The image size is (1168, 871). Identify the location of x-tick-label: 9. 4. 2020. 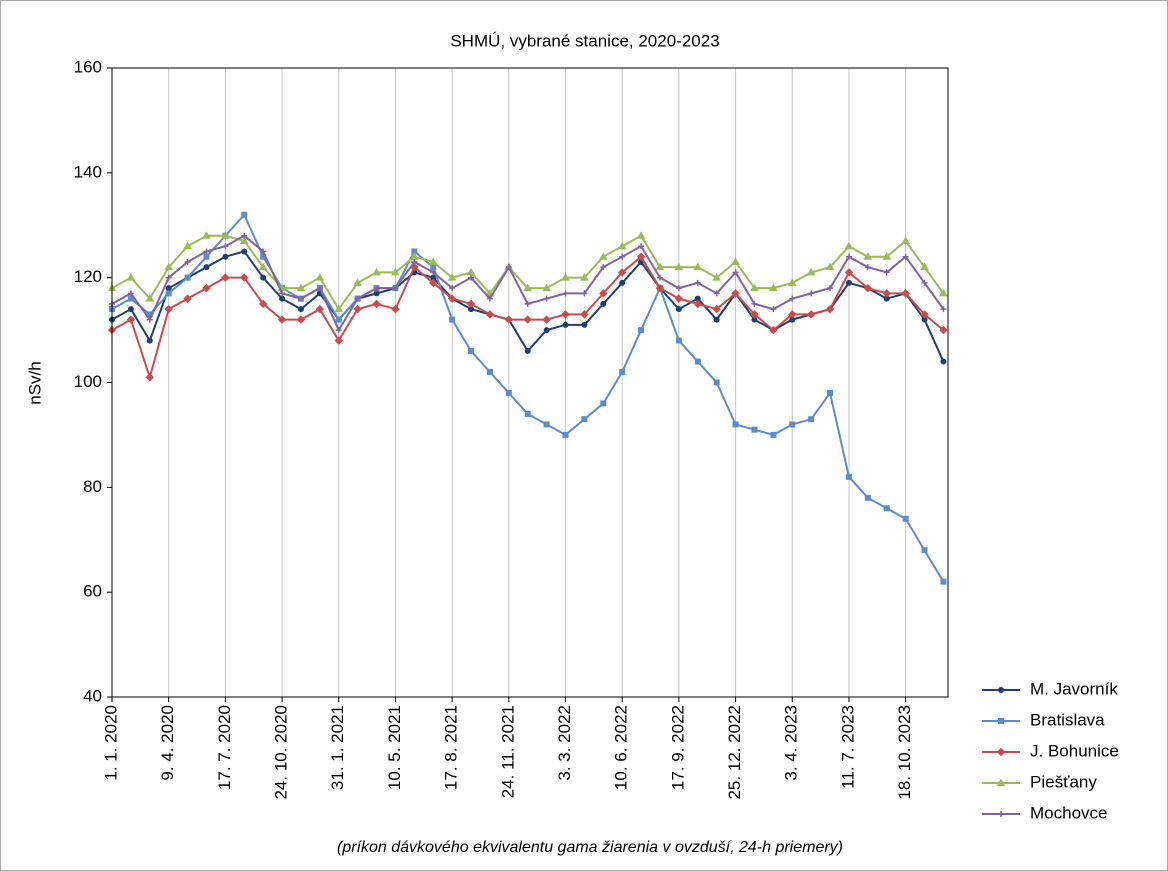
(167, 743).